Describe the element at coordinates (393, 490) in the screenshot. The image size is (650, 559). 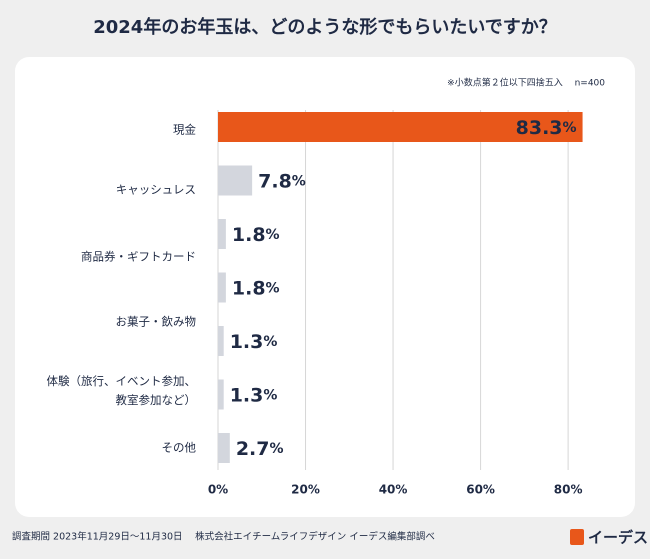
I see `x-tick-label: 40%` at that location.